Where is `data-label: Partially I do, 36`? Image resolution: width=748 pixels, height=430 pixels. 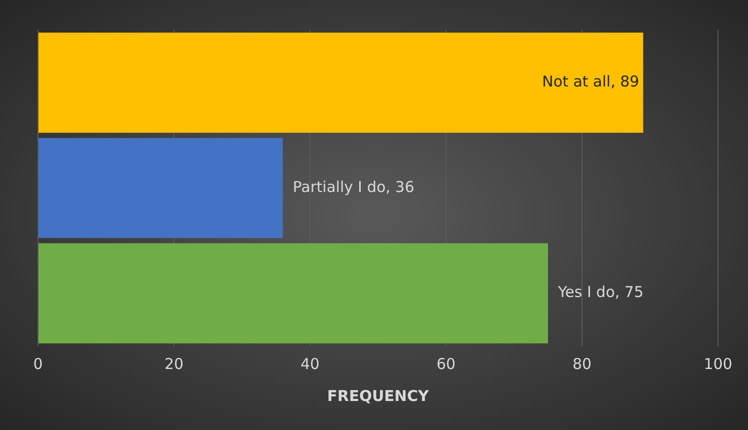
data-label: Partially I do, 36 is located at coordinates (353, 187).